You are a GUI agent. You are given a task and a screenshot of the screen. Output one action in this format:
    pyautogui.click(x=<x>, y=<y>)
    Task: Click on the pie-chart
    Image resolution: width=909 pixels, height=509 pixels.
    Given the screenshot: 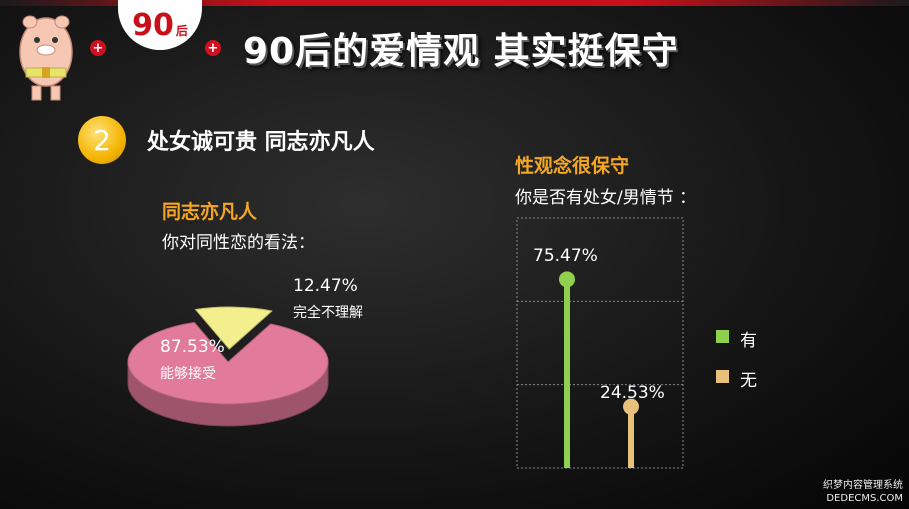 What is the action you would take?
    pyautogui.click(x=228, y=366)
    